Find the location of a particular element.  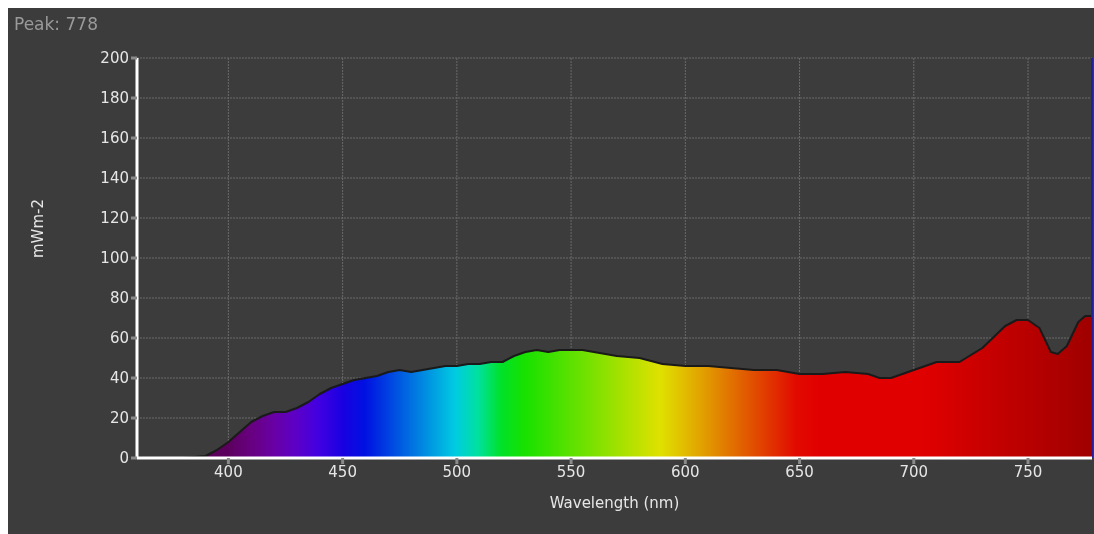

x-tick-label: 700 is located at coordinates (914, 471).